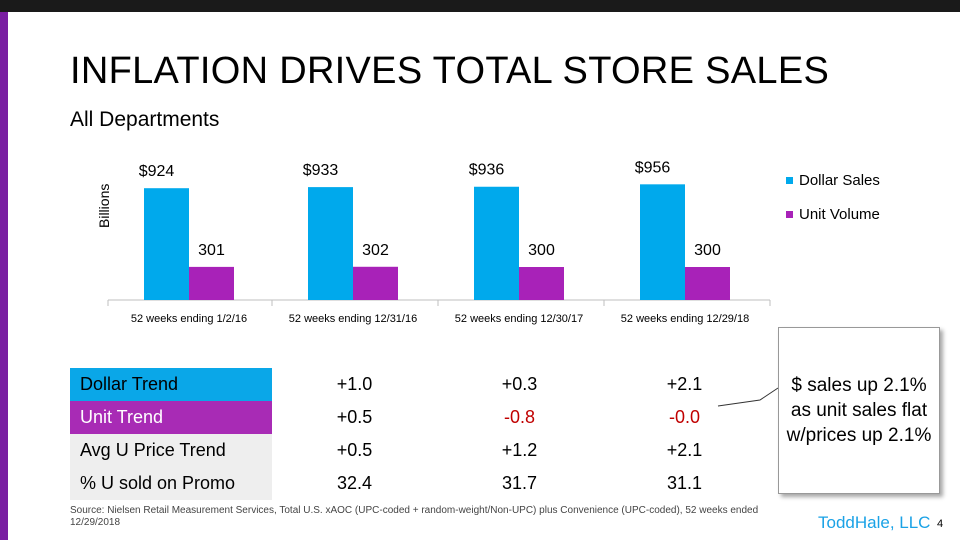 The image size is (960, 540). I want to click on top-bar, so click(480, 6).